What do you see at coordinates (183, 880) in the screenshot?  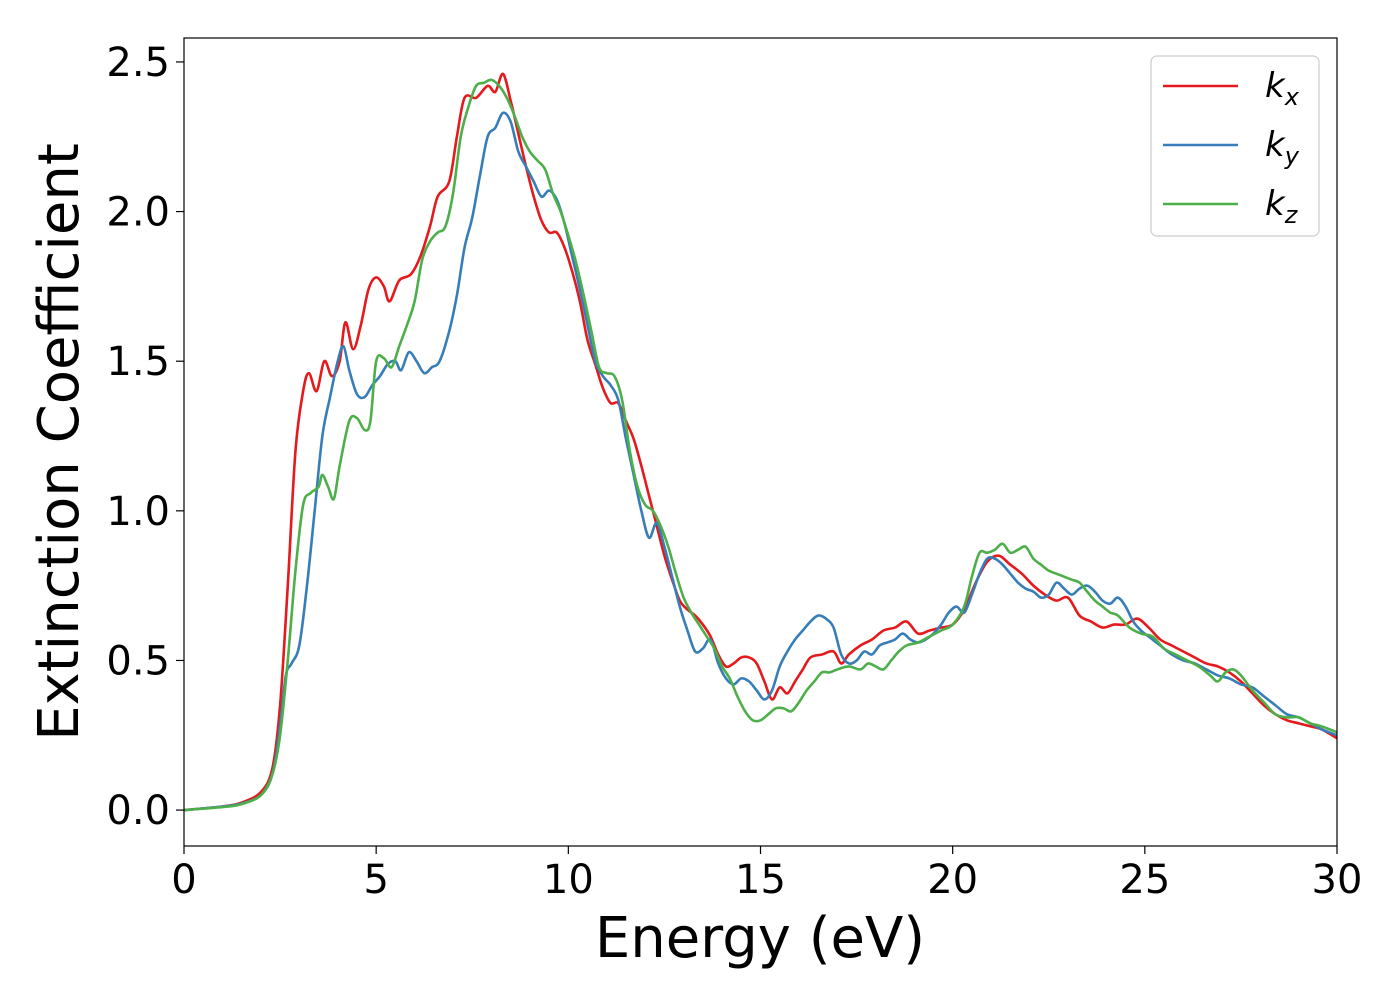 I see `x-tick-label: 0` at bounding box center [183, 880].